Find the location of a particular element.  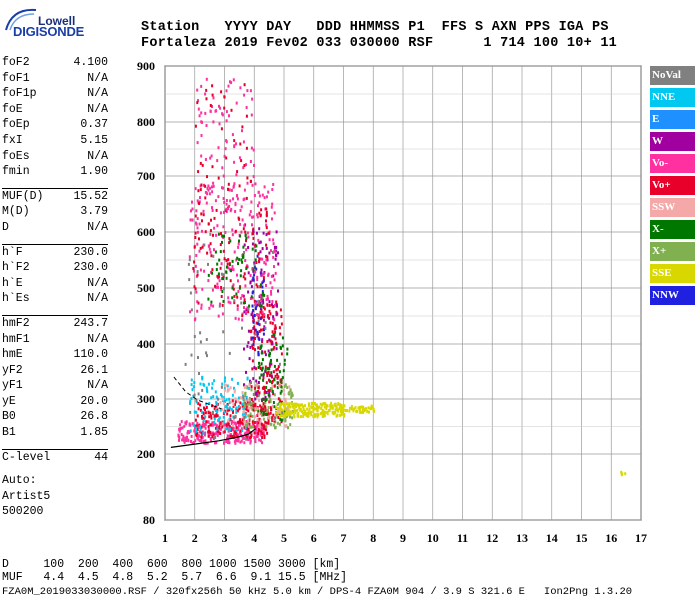

param-row: fxI 5.15 is located at coordinates (55, 141).